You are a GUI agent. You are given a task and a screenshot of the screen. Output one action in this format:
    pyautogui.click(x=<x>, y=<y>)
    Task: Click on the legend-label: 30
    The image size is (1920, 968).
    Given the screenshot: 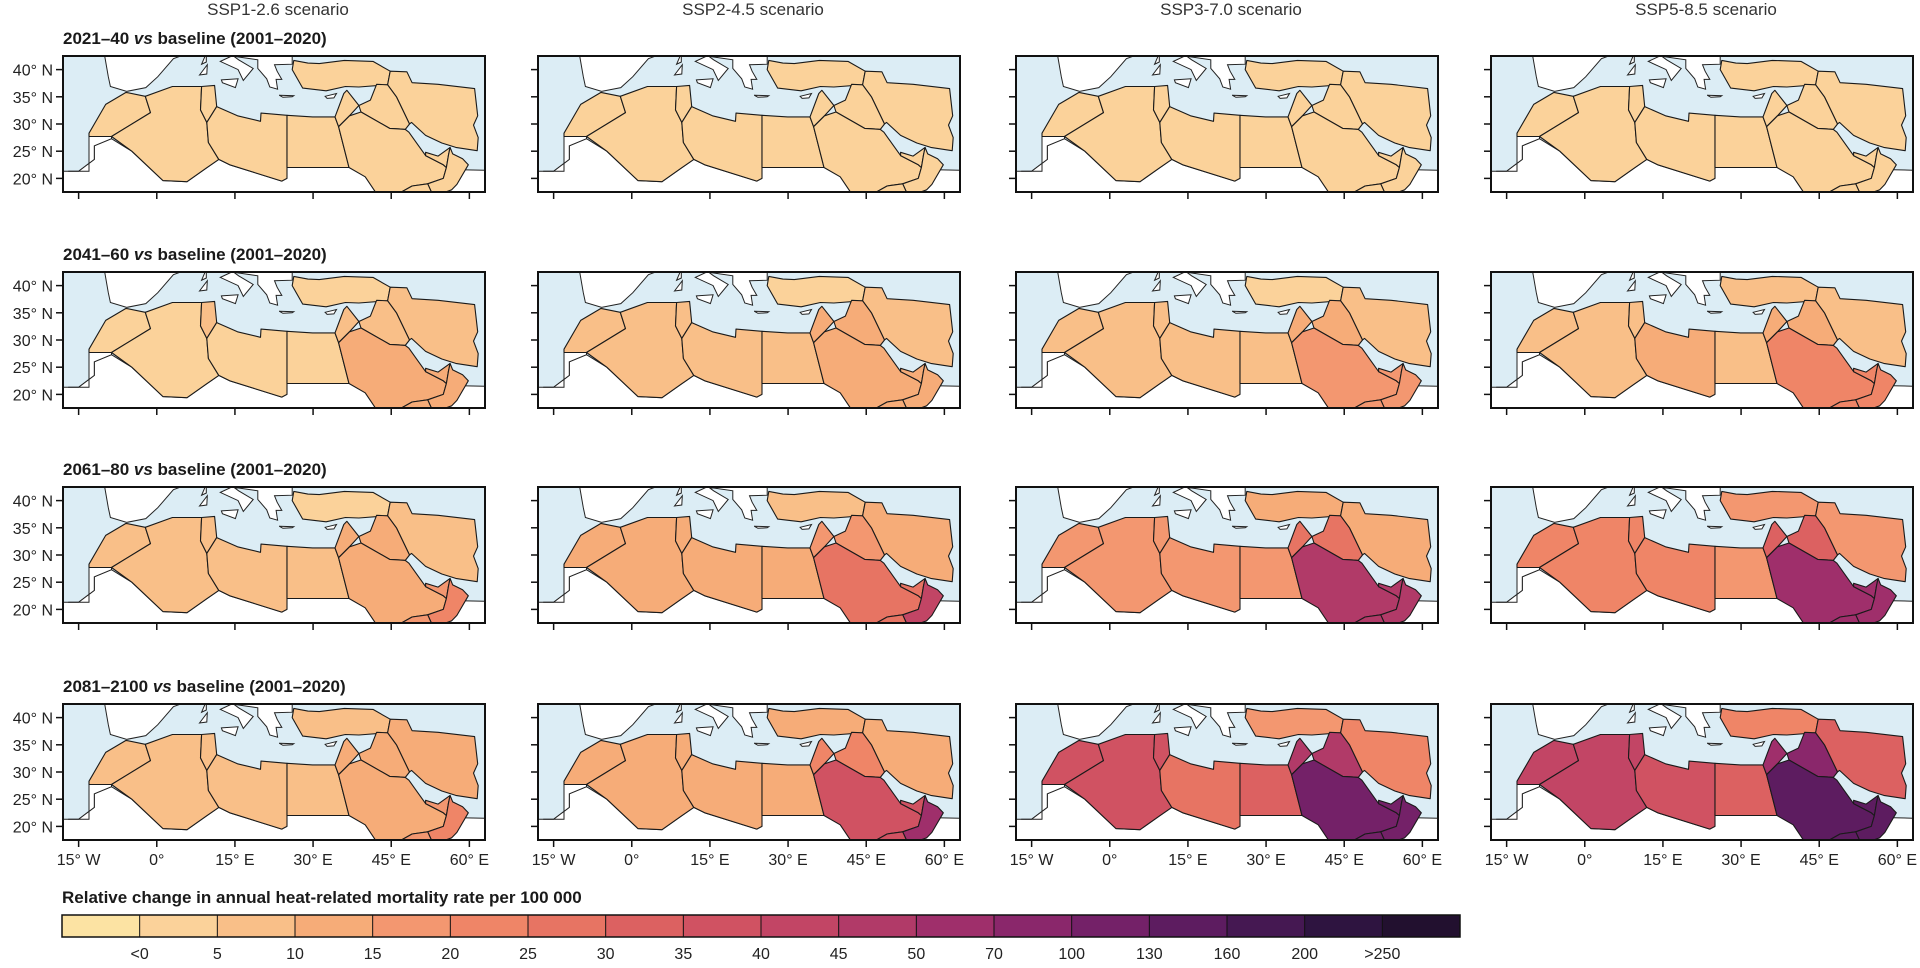 What is the action you would take?
    pyautogui.click(x=606, y=954)
    